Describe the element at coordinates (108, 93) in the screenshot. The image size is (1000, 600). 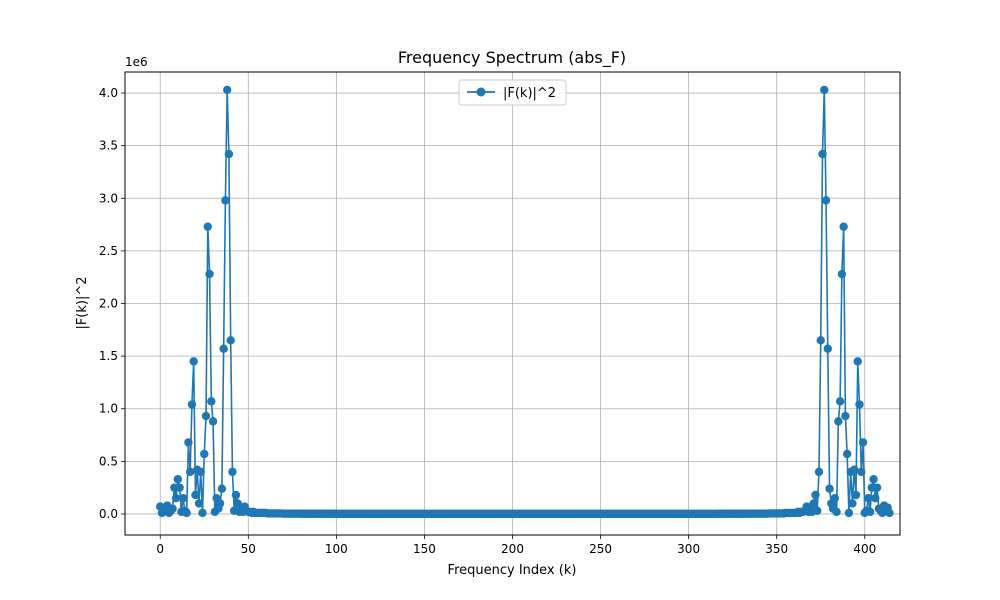
I see `y-tick-label: 4.0` at that location.